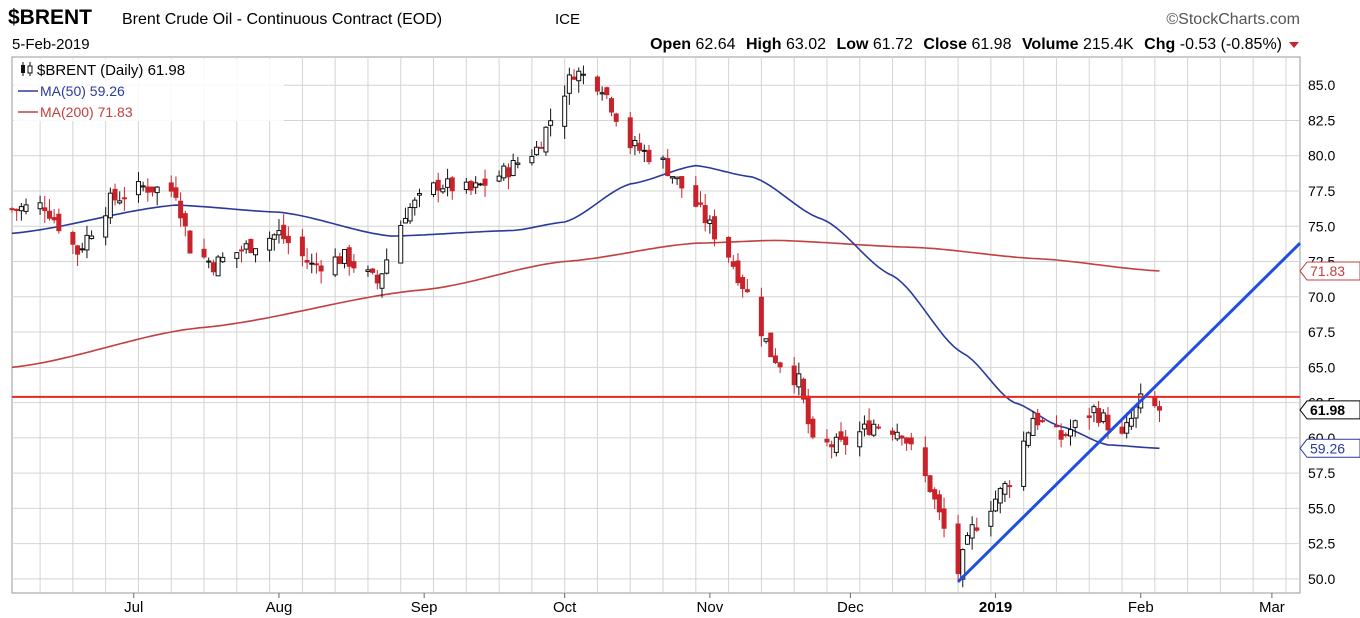 The height and width of the screenshot is (618, 1360). What do you see at coordinates (1233, 19) in the screenshot?
I see `stockcharts-watermark: ©StockCharts.com` at bounding box center [1233, 19].